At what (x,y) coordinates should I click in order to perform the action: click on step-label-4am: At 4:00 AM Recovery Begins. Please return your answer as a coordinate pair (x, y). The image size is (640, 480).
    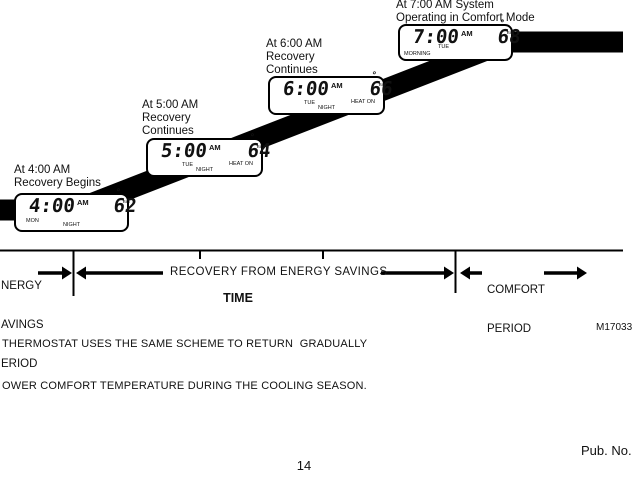
    Looking at the image, I should click on (57, 177).